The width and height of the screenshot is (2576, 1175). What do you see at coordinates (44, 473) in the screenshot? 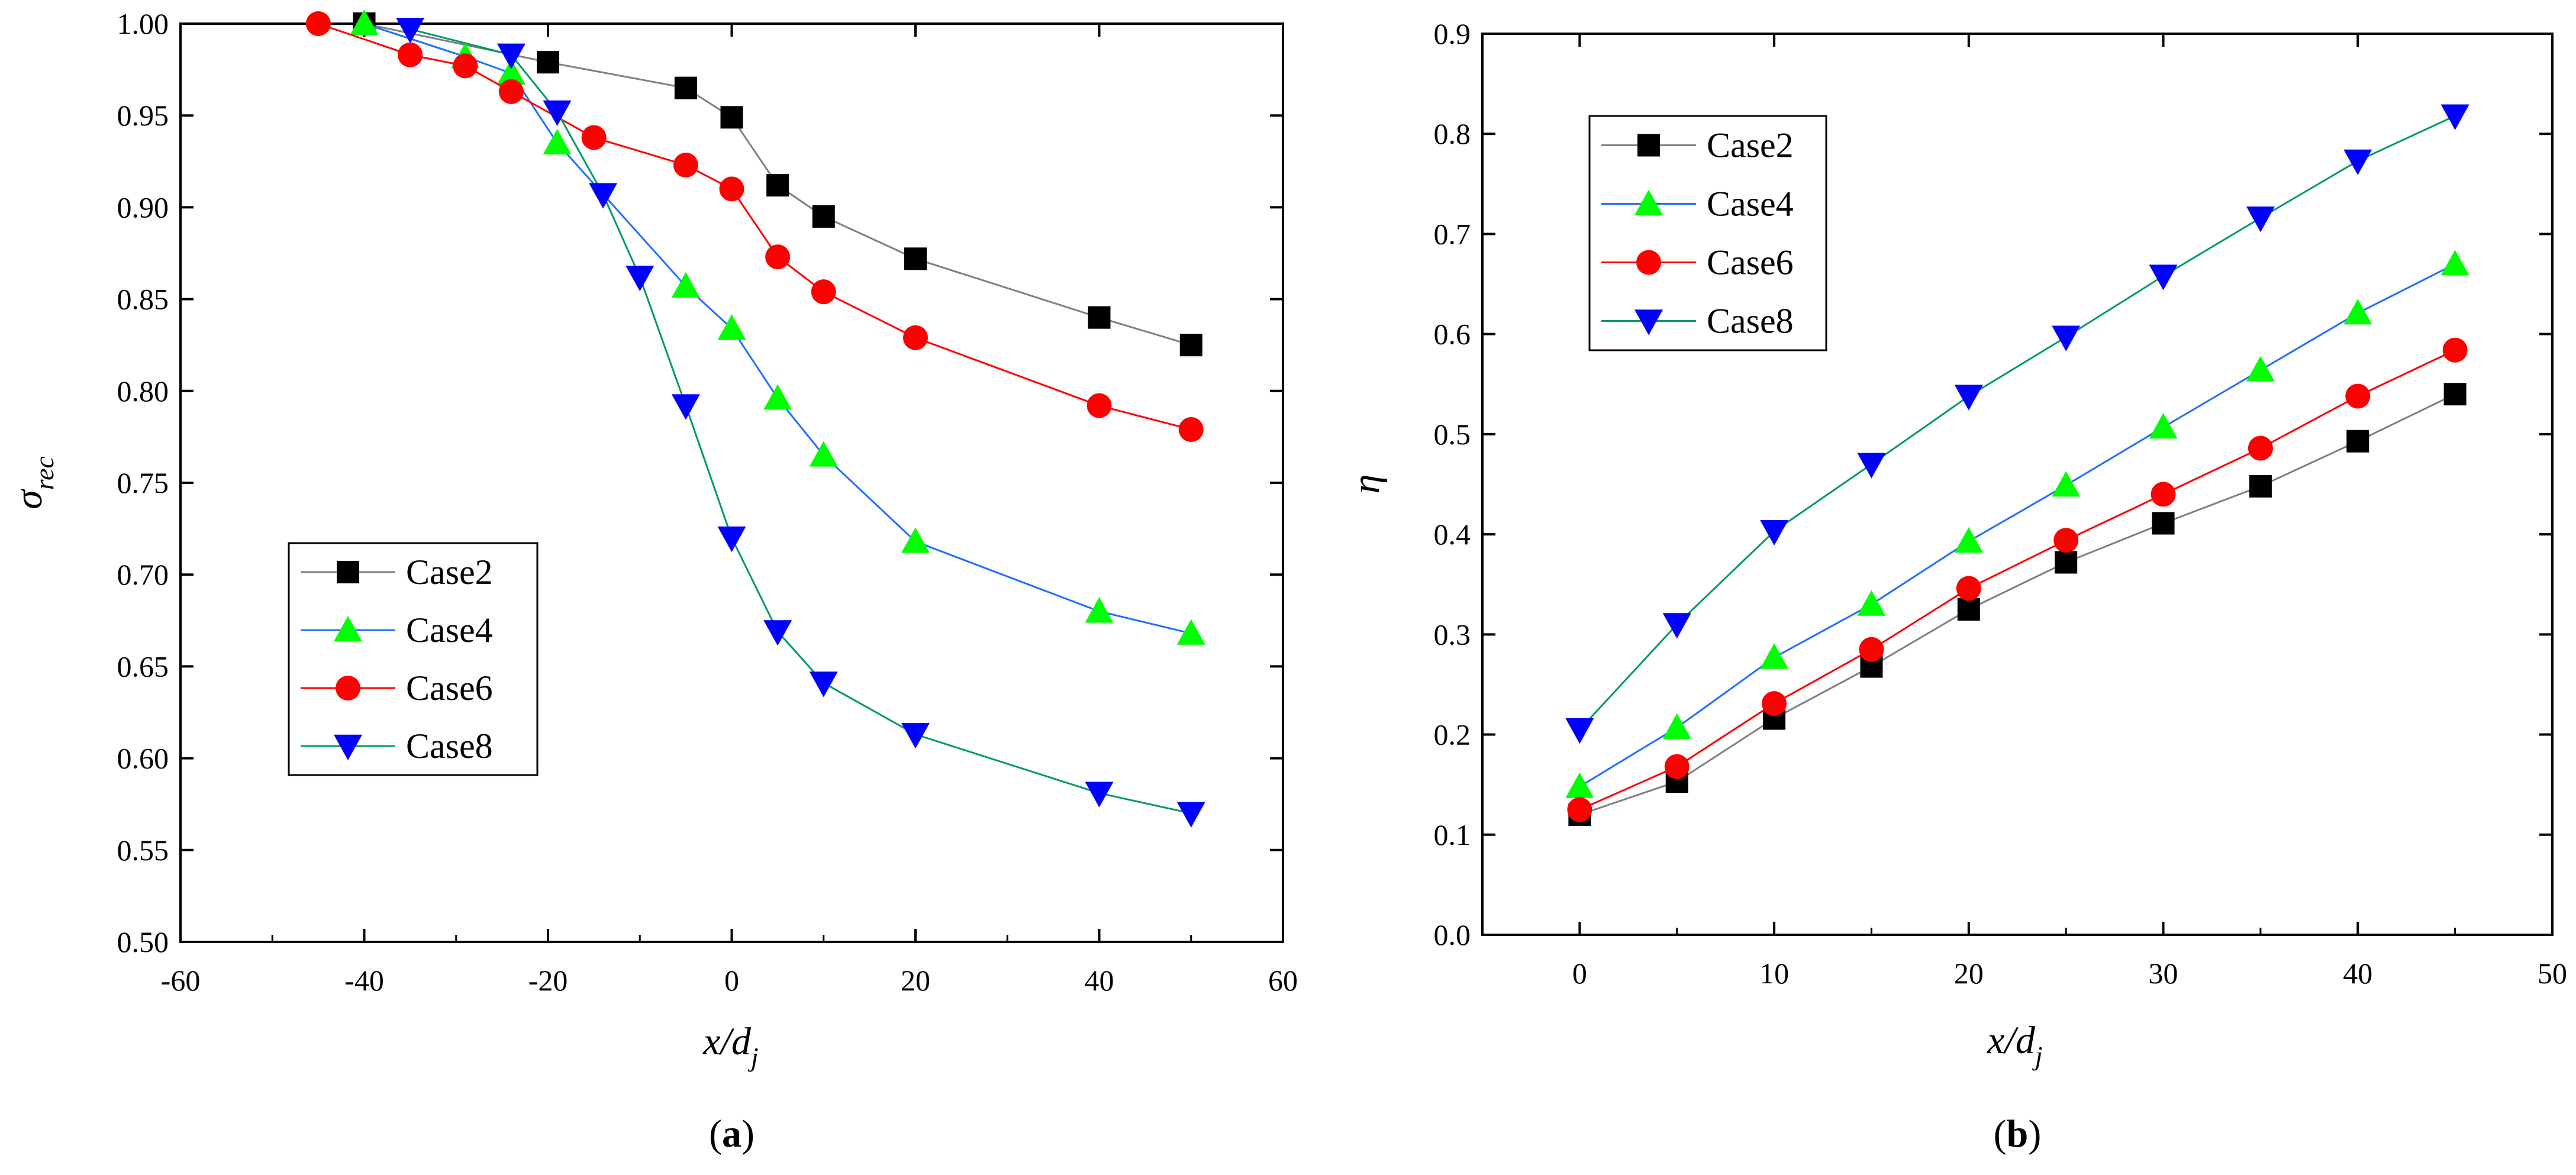
I see `y-axis-label-sub: rec` at bounding box center [44, 473].